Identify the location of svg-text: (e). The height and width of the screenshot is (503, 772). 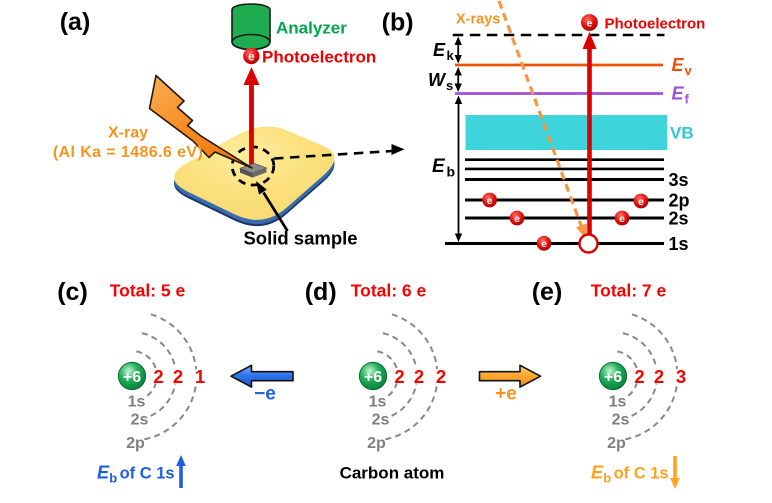
(547, 292).